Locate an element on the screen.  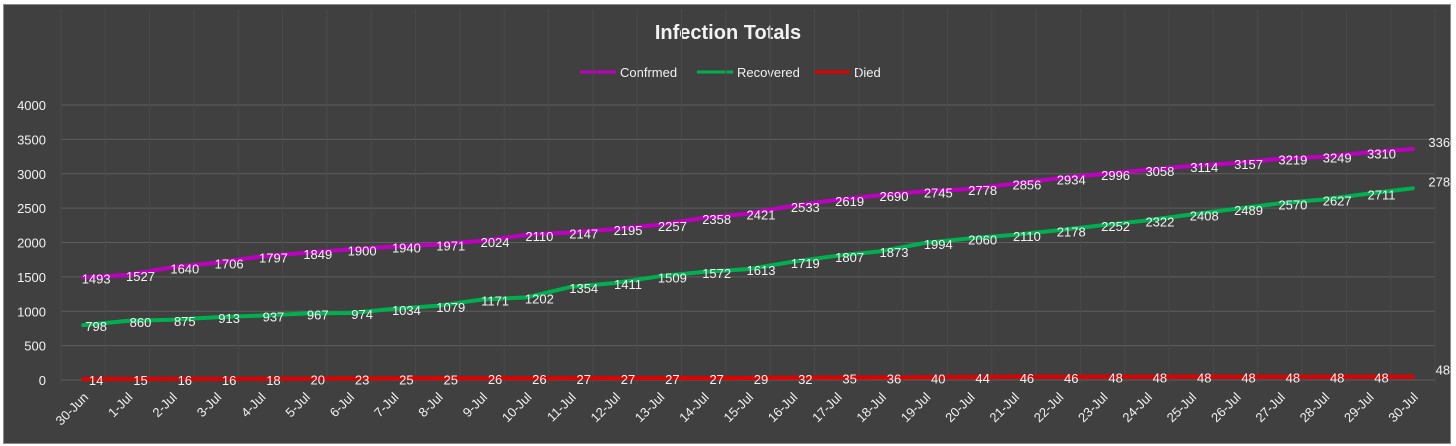
data-label: 1613 is located at coordinates (761, 270).